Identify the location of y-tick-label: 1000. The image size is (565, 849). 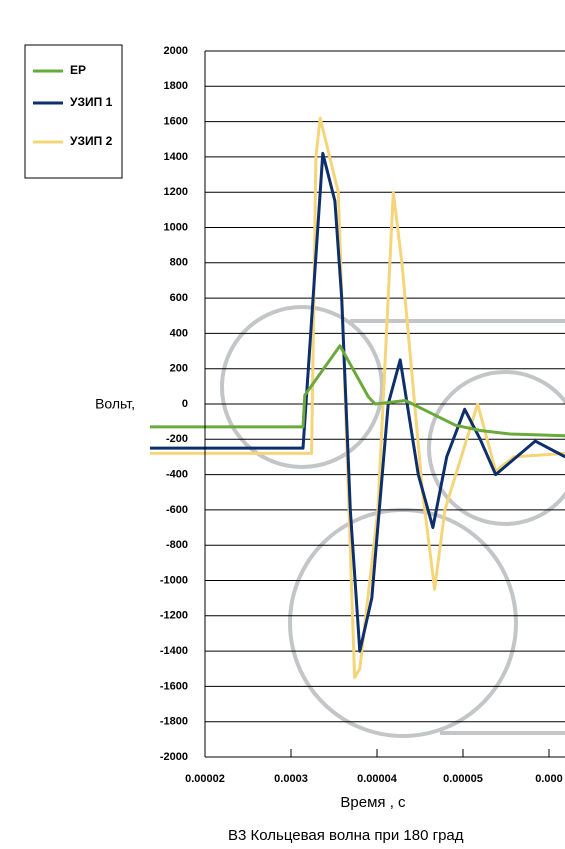
(176, 227).